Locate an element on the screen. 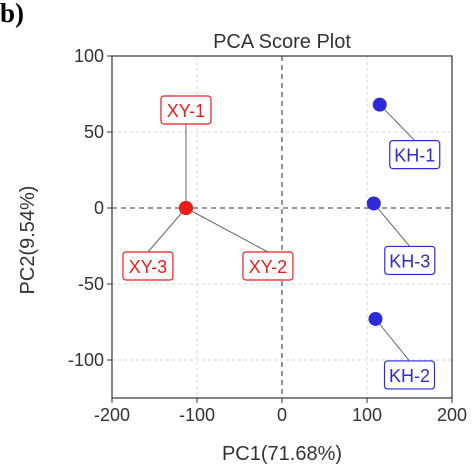 The image size is (474, 474). x-tick-label: -100 is located at coordinates (197, 415).